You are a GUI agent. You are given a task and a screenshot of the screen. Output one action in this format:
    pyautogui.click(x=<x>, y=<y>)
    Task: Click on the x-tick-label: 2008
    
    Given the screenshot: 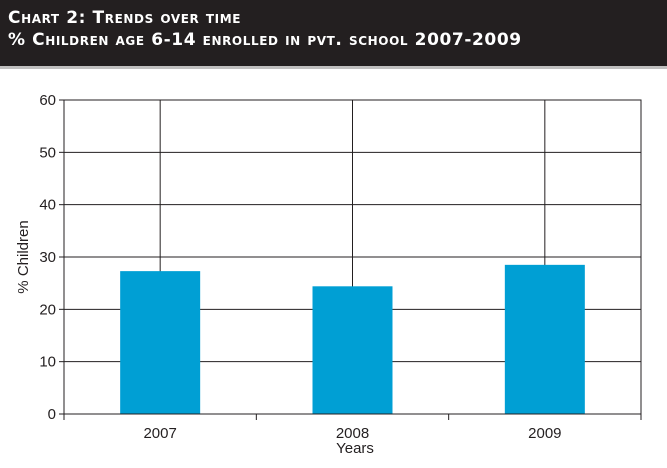 What is the action you would take?
    pyautogui.click(x=352, y=433)
    